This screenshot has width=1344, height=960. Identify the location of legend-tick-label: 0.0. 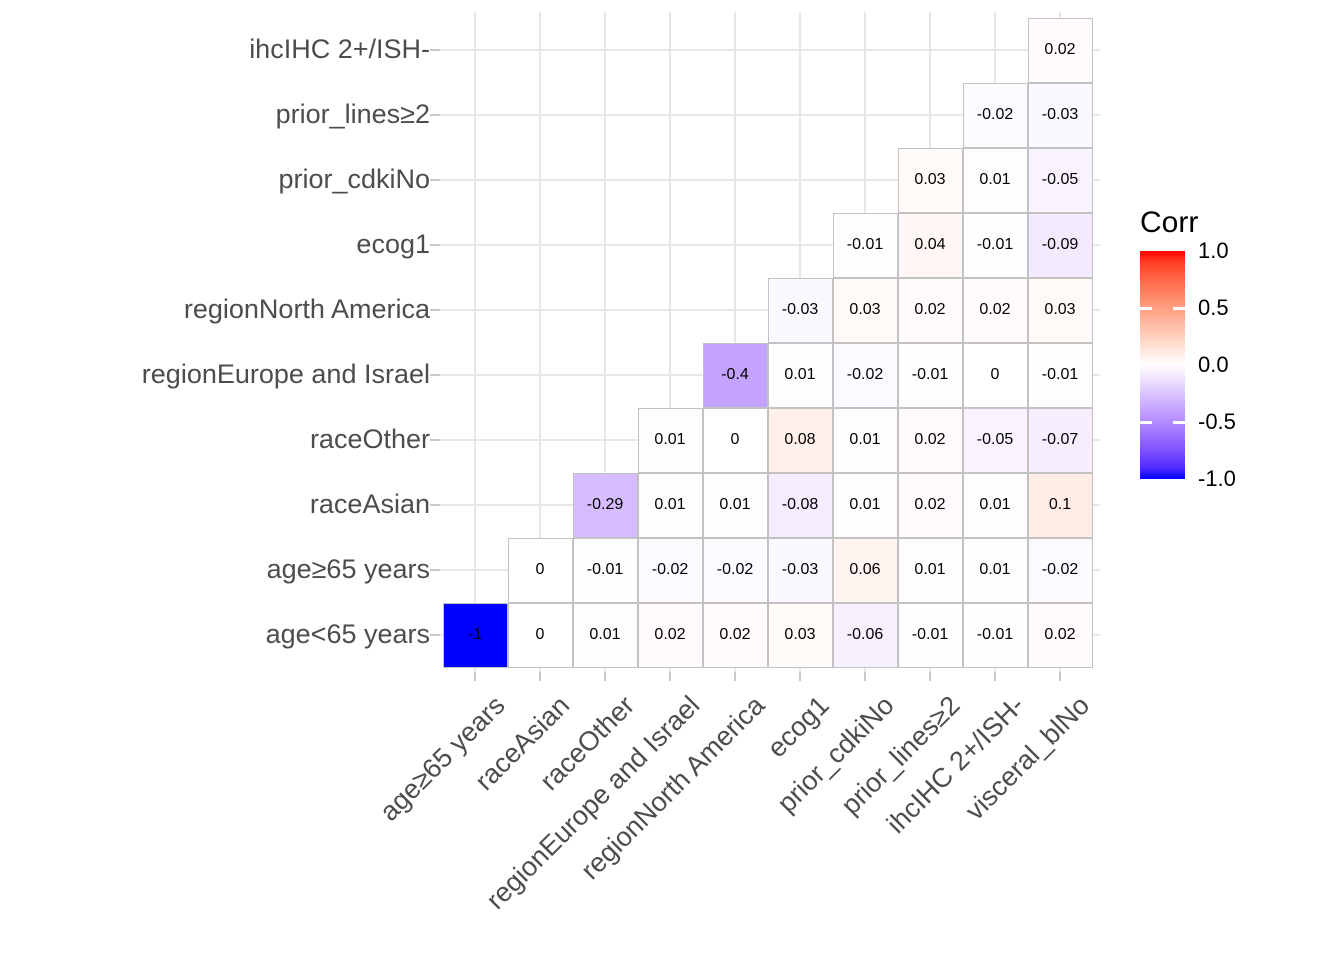
(1213, 364).